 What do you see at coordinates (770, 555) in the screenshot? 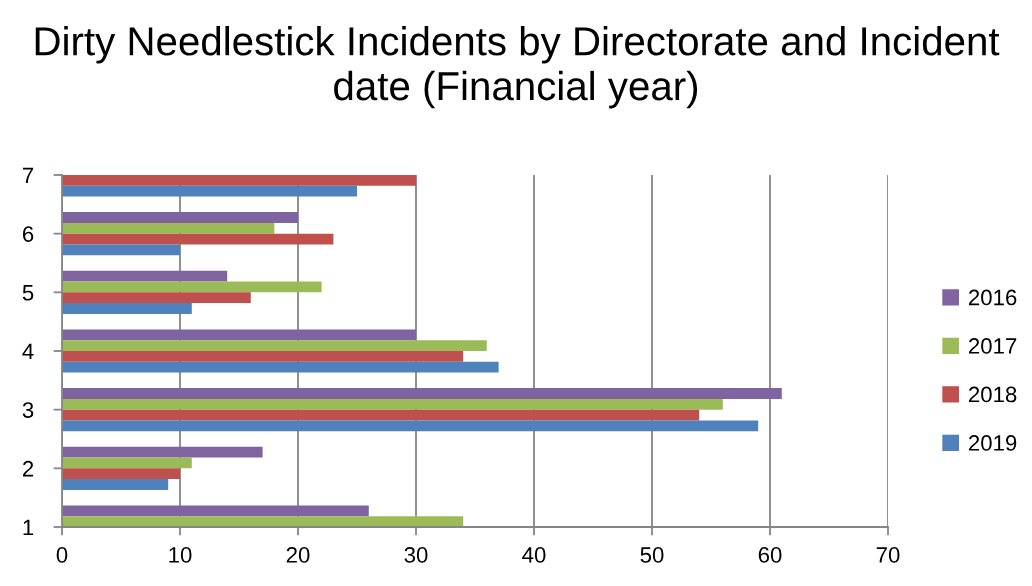
I see `x-tick-label: 60` at bounding box center [770, 555].